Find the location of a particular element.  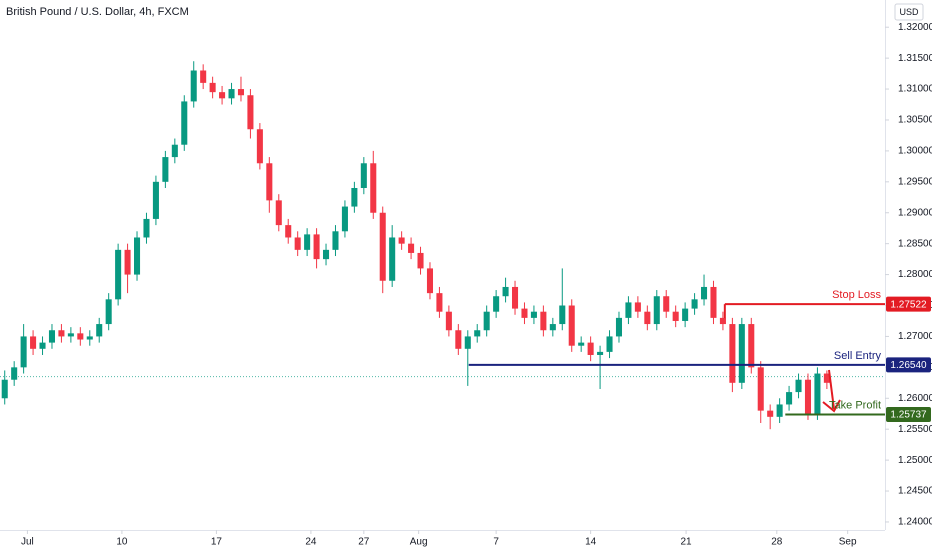

level-price-label: 1.27522 is located at coordinates (908, 304).